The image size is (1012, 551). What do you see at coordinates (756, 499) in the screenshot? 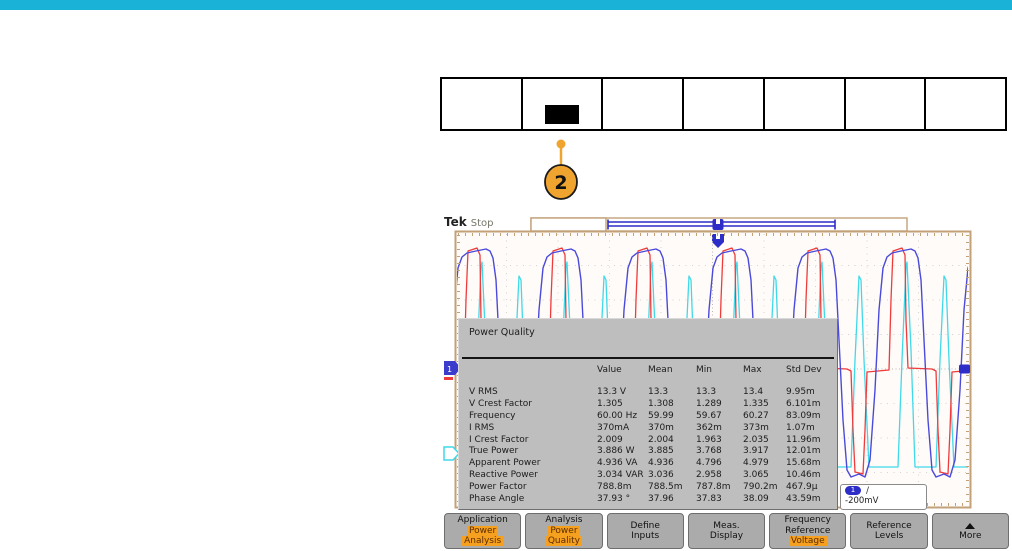
I see `measurement-value: 38.09` at bounding box center [756, 499].